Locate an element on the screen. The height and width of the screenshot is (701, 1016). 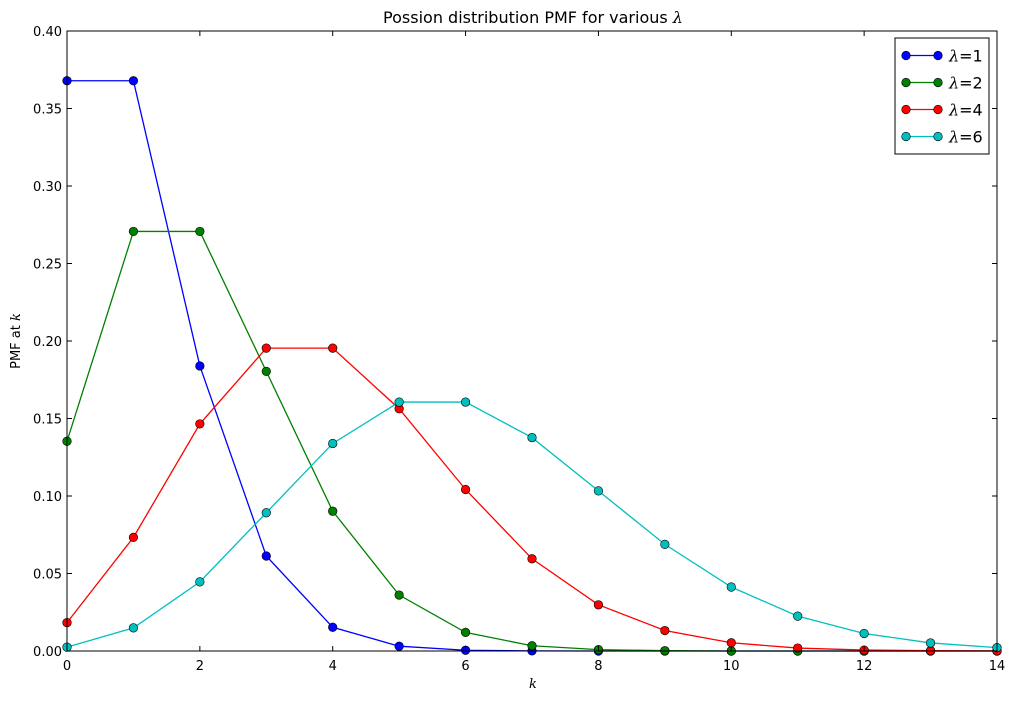
x-tick-label: 14 is located at coordinates (997, 666).